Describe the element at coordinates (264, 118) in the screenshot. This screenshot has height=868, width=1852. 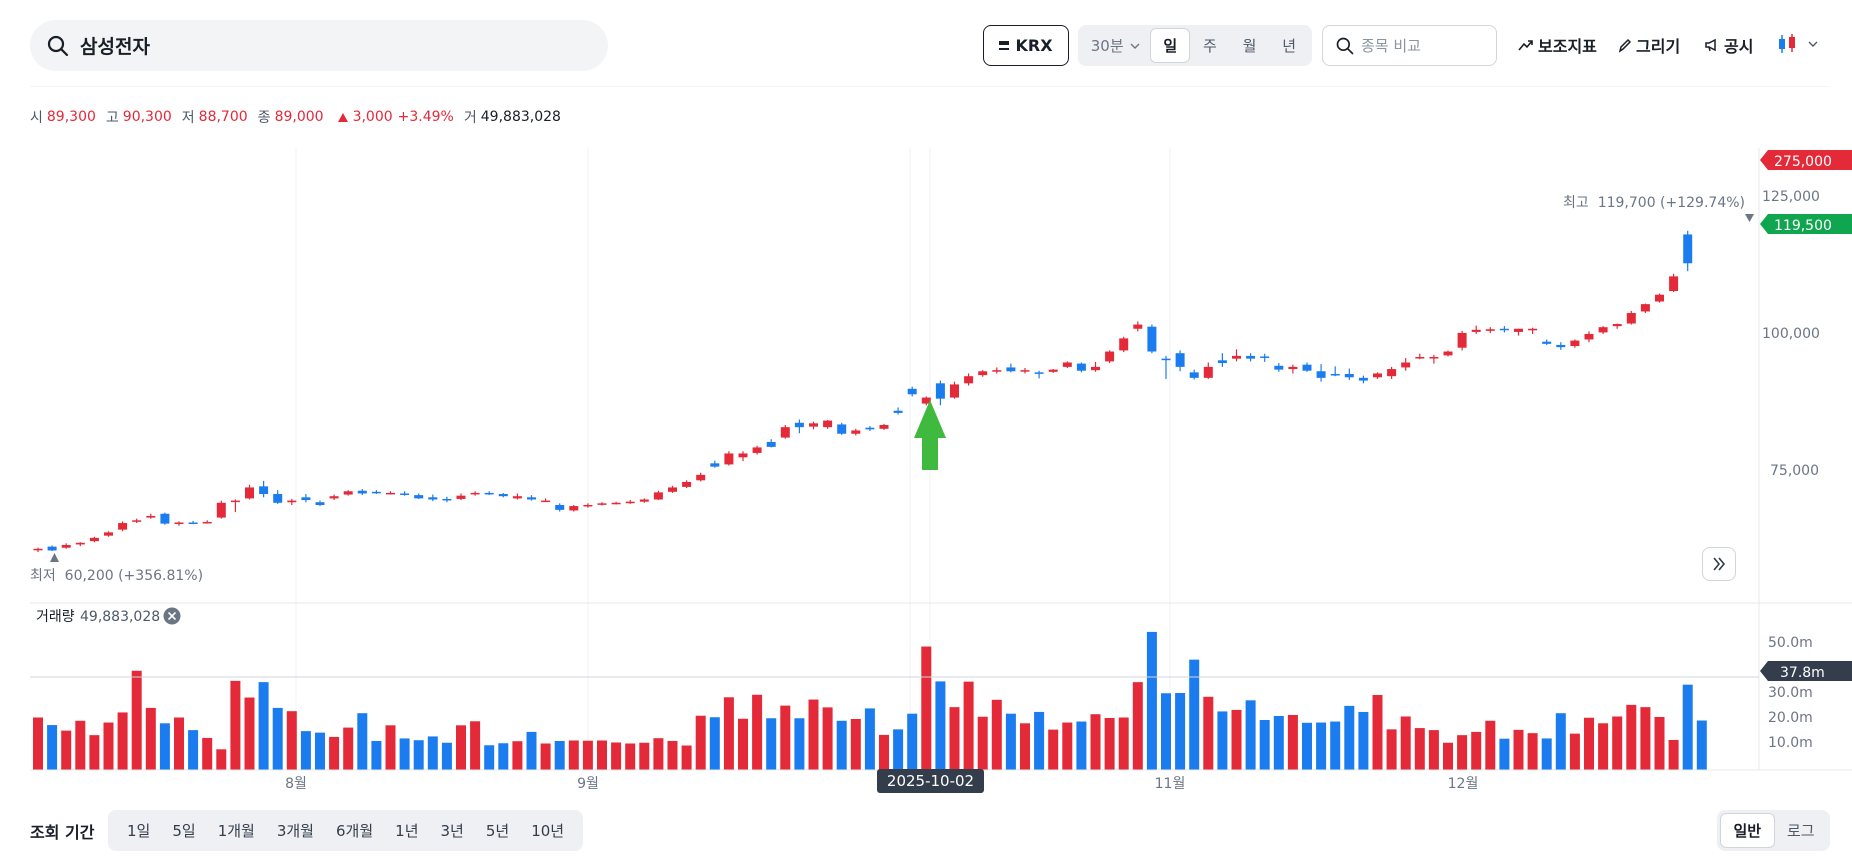
I see `close-label: 종` at that location.